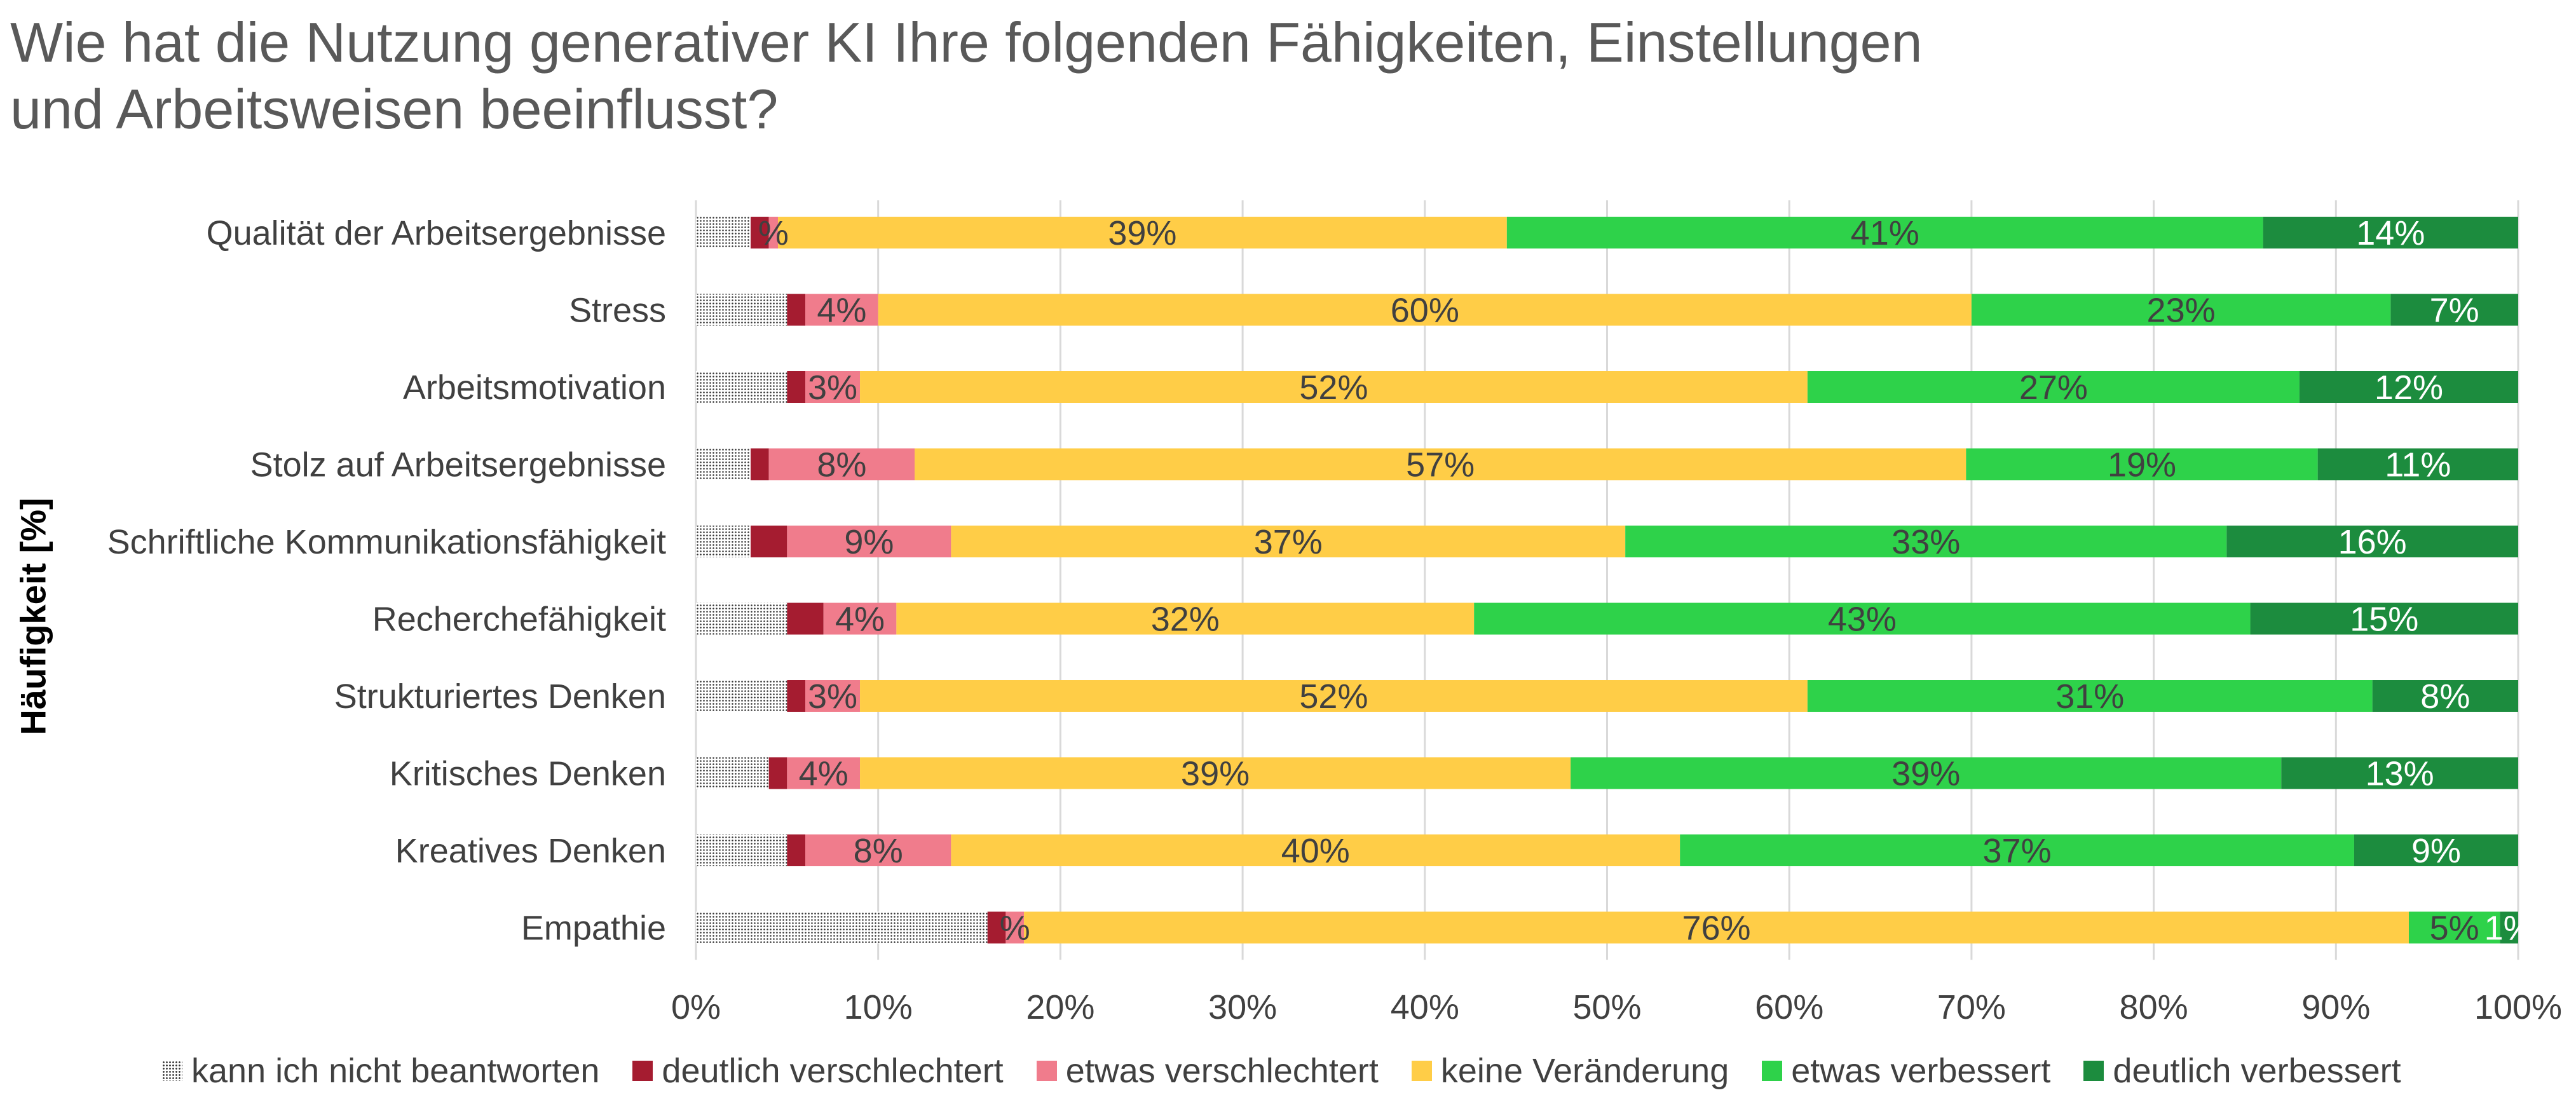 The height and width of the screenshot is (1109, 2576). Describe the element at coordinates (530, 851) in the screenshot. I see `category-label: Kreatives Denken` at that location.